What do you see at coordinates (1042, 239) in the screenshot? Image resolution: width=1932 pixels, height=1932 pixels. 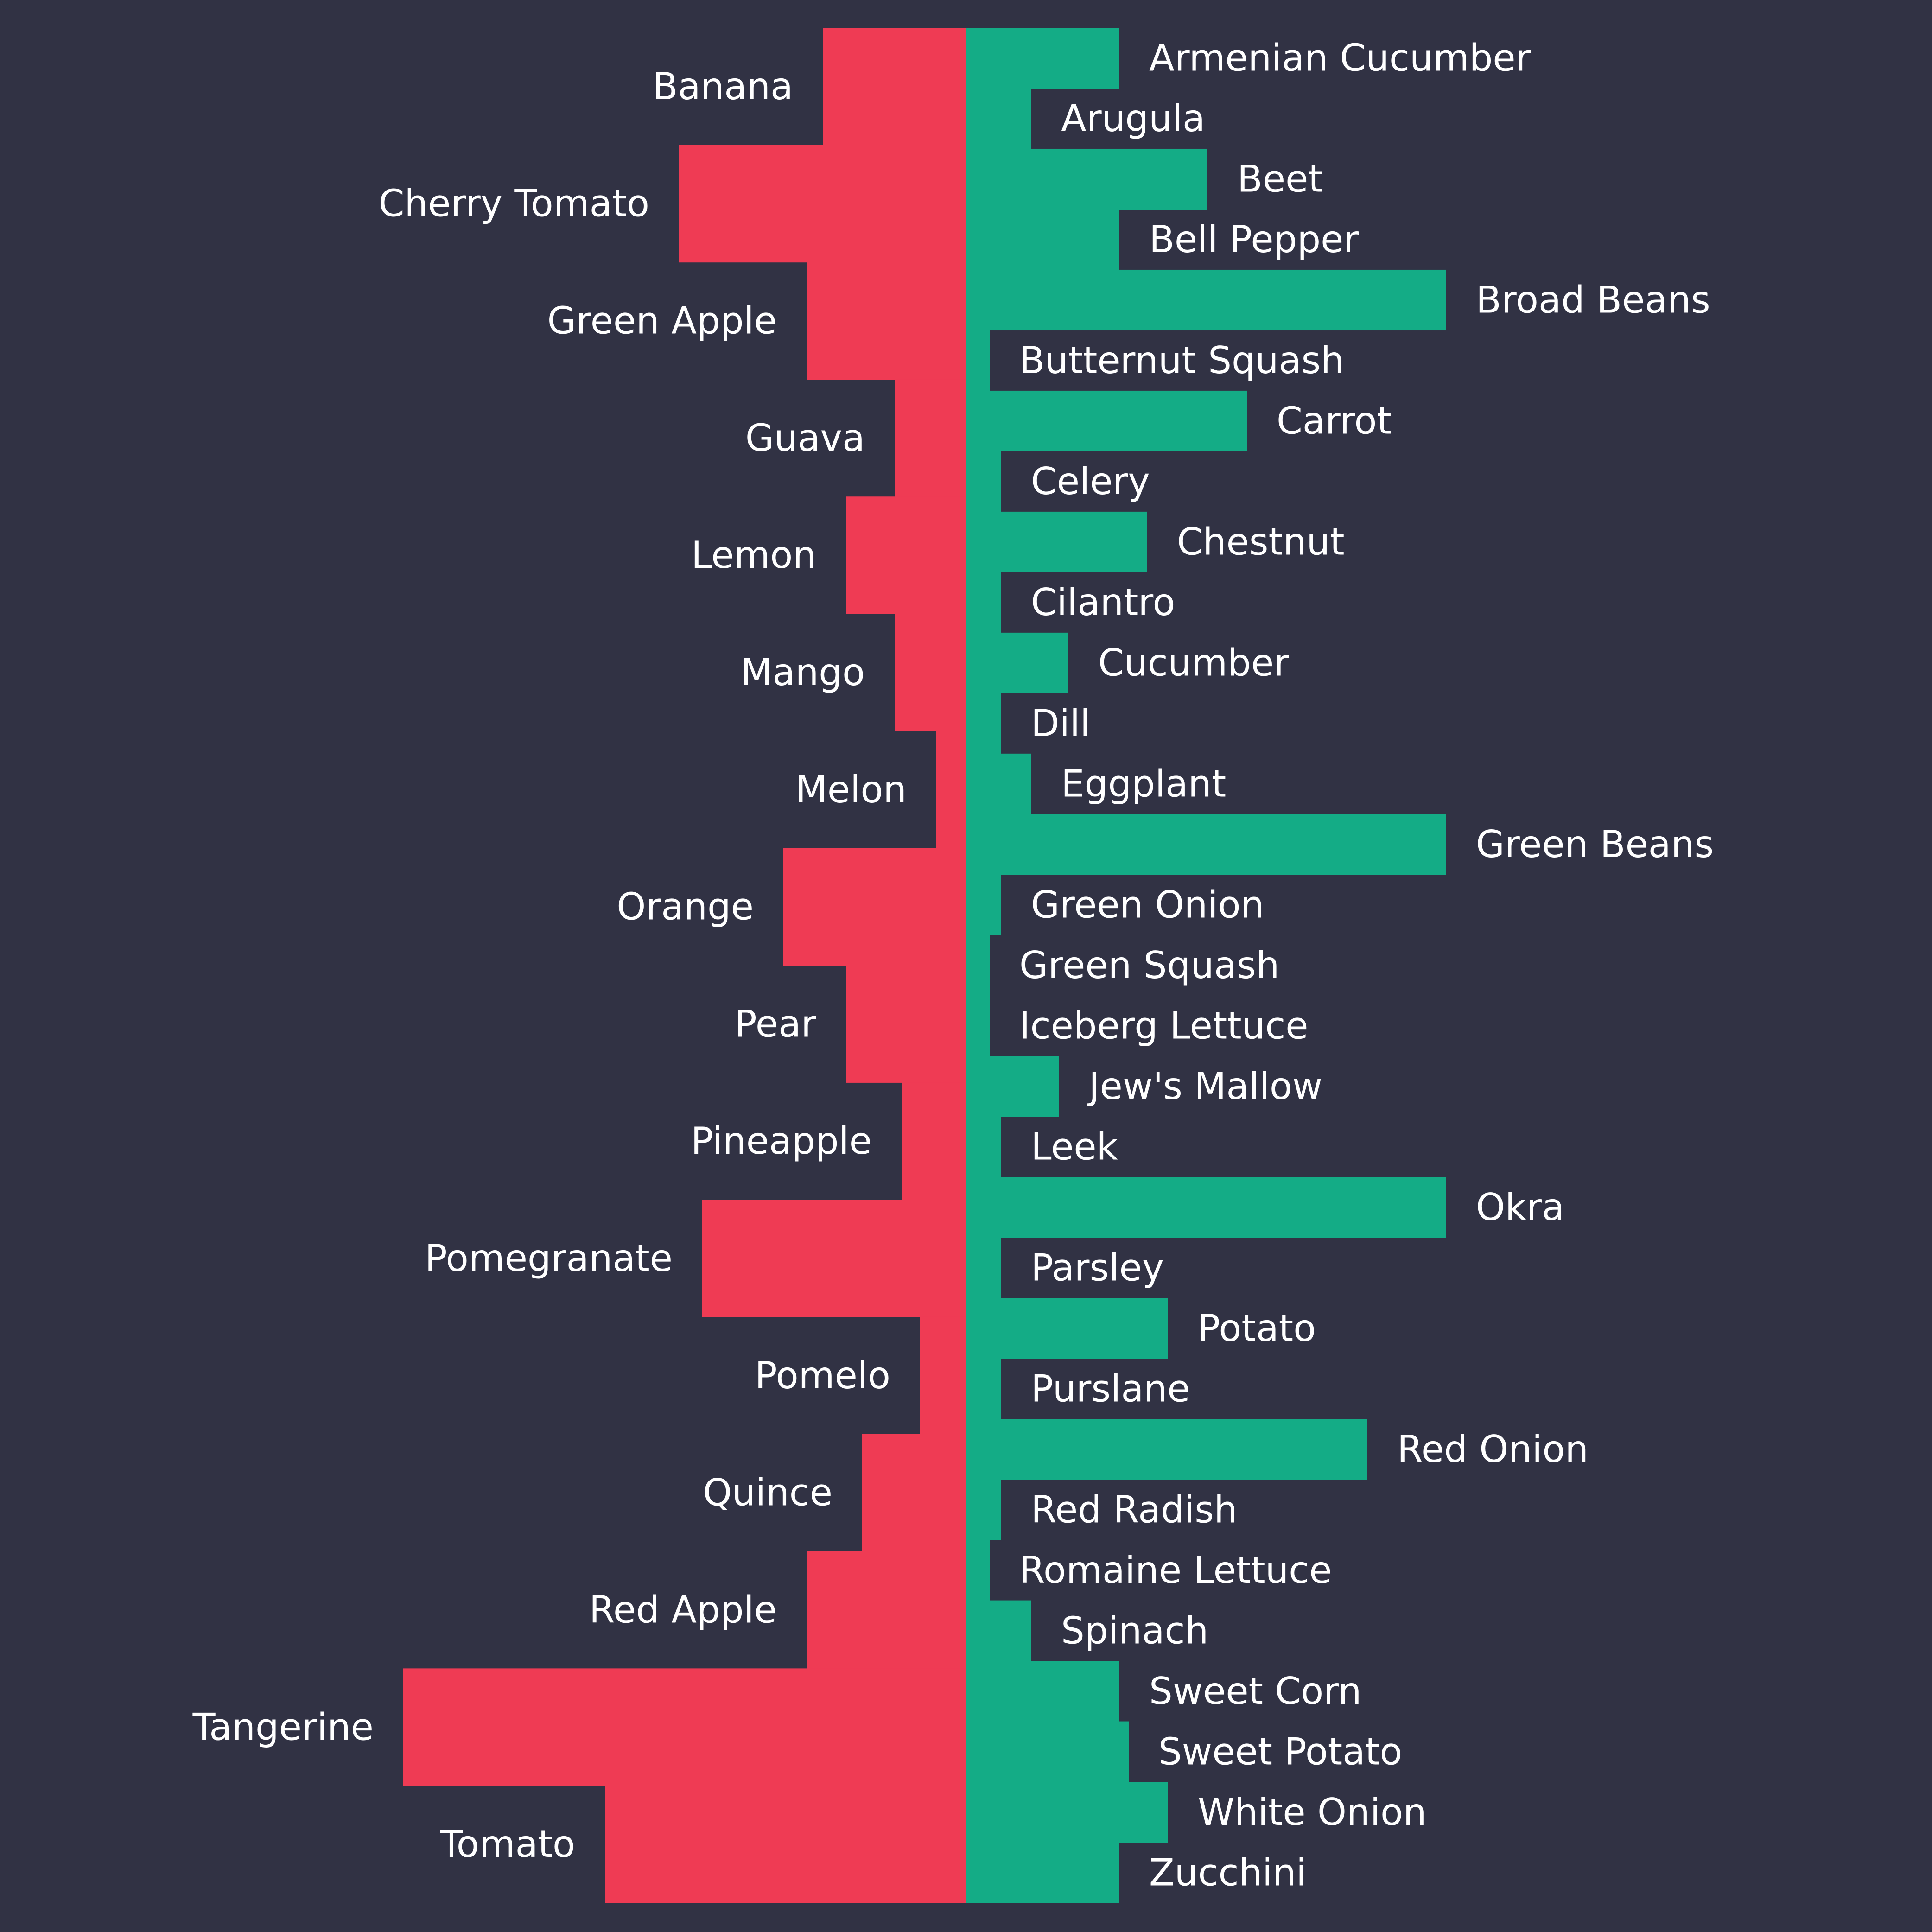 I see `vegetable-bar-bell-pepper` at bounding box center [1042, 239].